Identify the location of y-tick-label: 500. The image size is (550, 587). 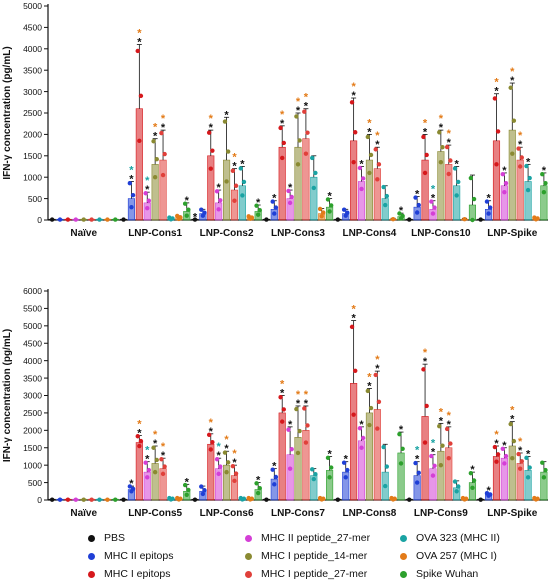
(35, 483).